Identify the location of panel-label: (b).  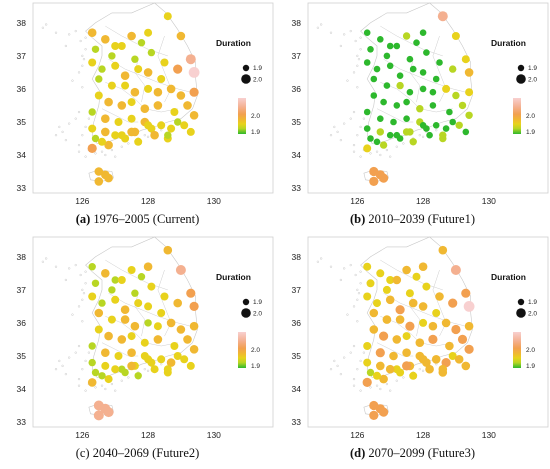
(358, 219).